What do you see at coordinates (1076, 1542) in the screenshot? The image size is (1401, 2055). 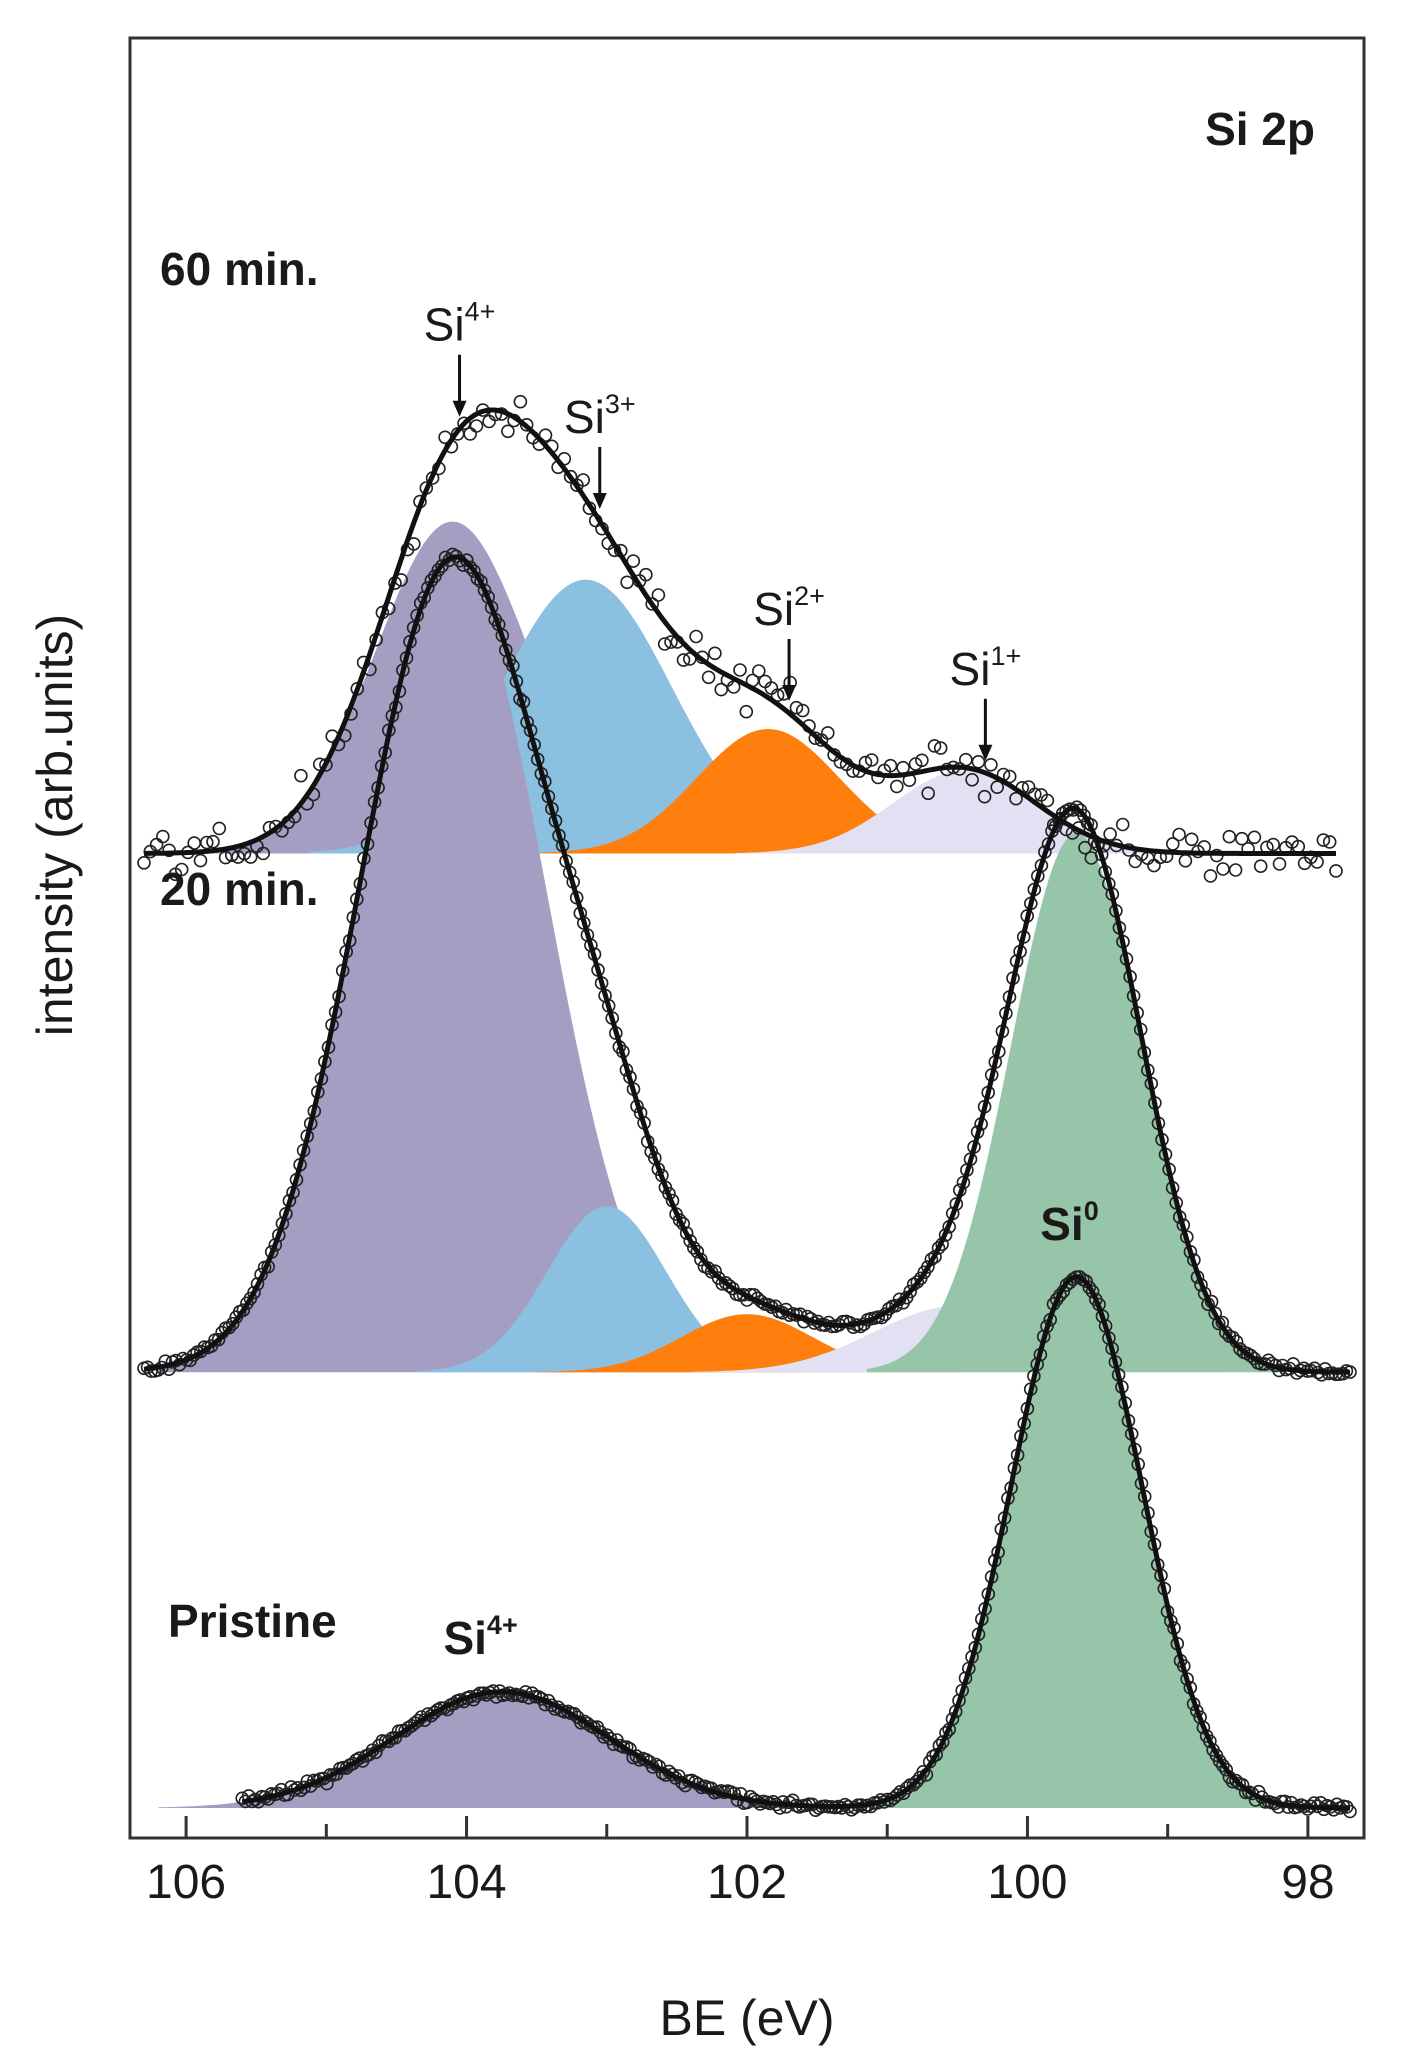 I see `component-Si0-pristine` at bounding box center [1076, 1542].